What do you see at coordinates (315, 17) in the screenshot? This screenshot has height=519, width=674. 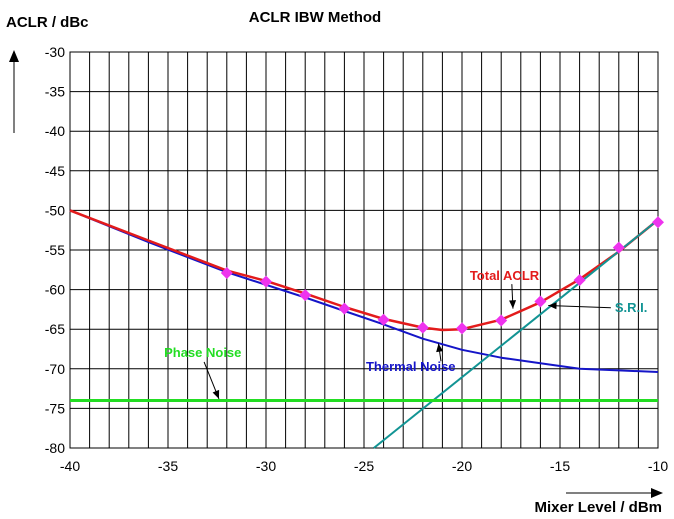 I see `chart-title: ACLR IBW Method` at bounding box center [315, 17].